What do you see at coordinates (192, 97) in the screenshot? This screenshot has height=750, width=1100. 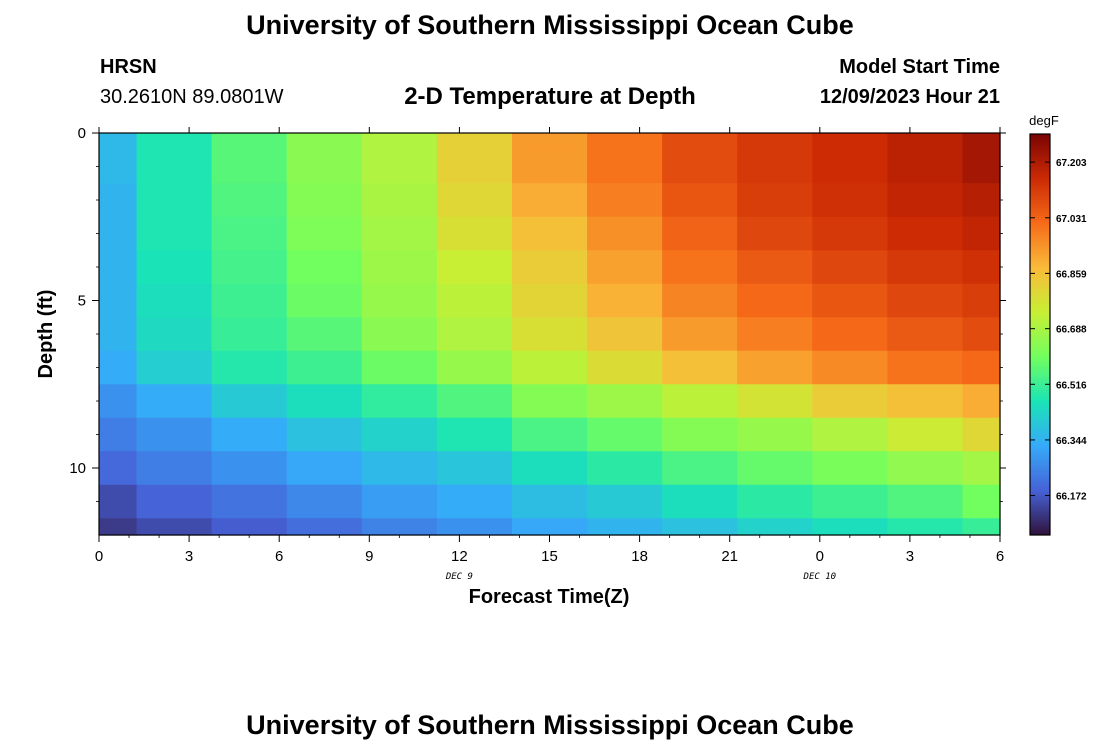 I see `station-coordinates: 30.2610N 89.0801W` at bounding box center [192, 97].